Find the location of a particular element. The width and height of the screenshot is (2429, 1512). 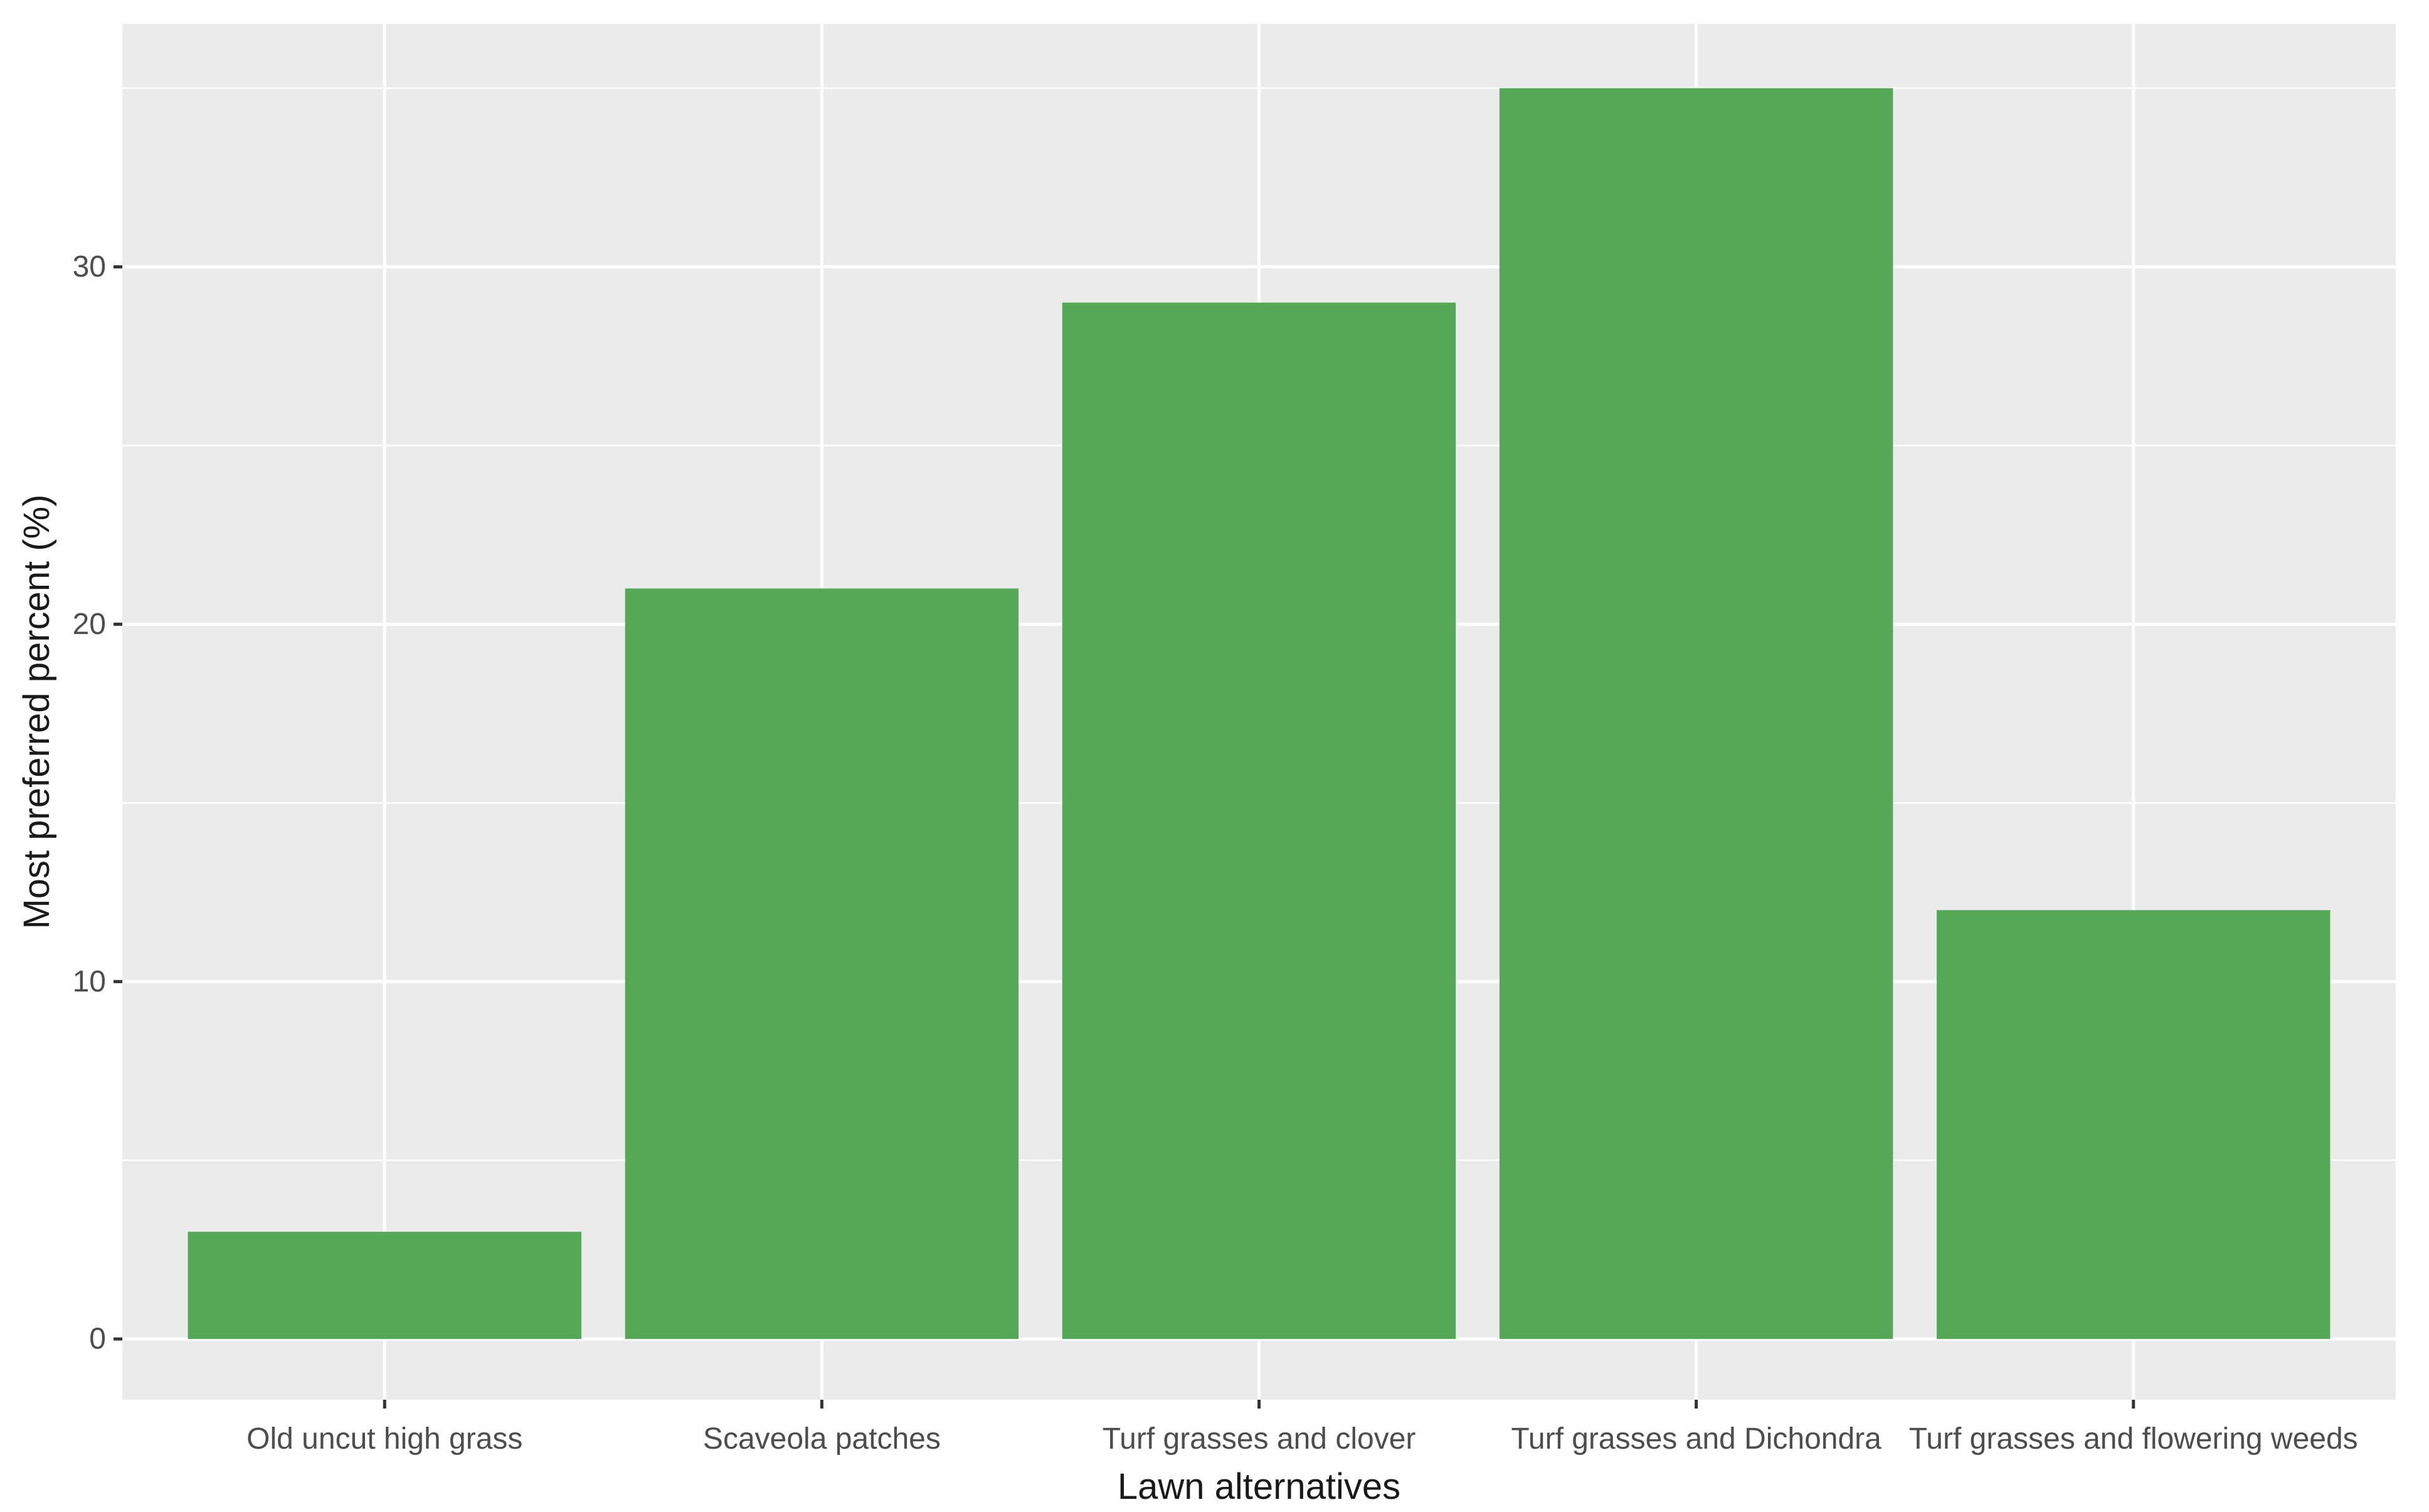

x-tick-label: Scaveola patches is located at coordinates (822, 1439).